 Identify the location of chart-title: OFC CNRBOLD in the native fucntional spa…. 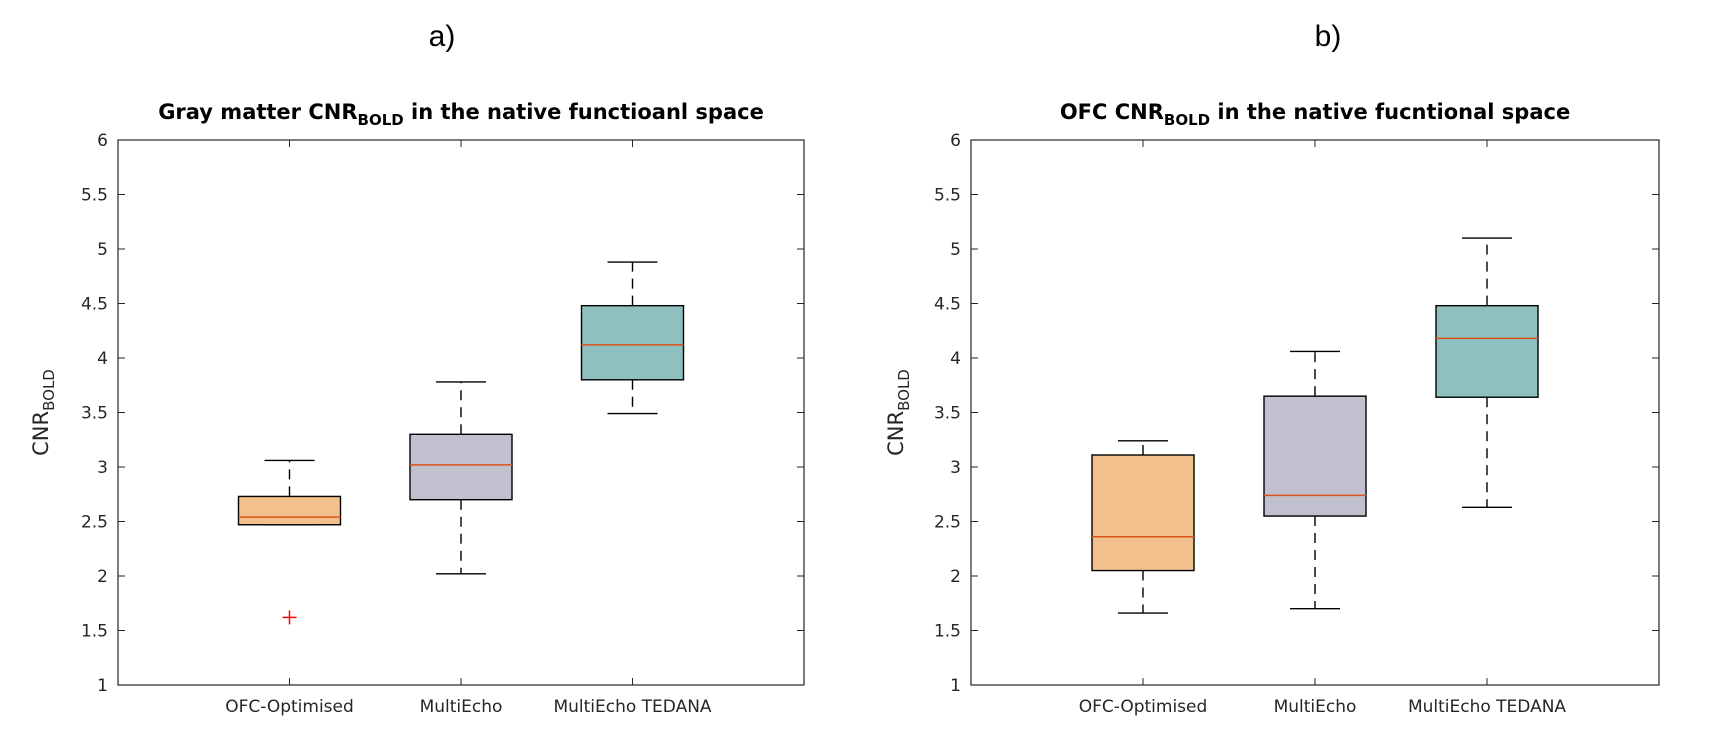
(1315, 114).